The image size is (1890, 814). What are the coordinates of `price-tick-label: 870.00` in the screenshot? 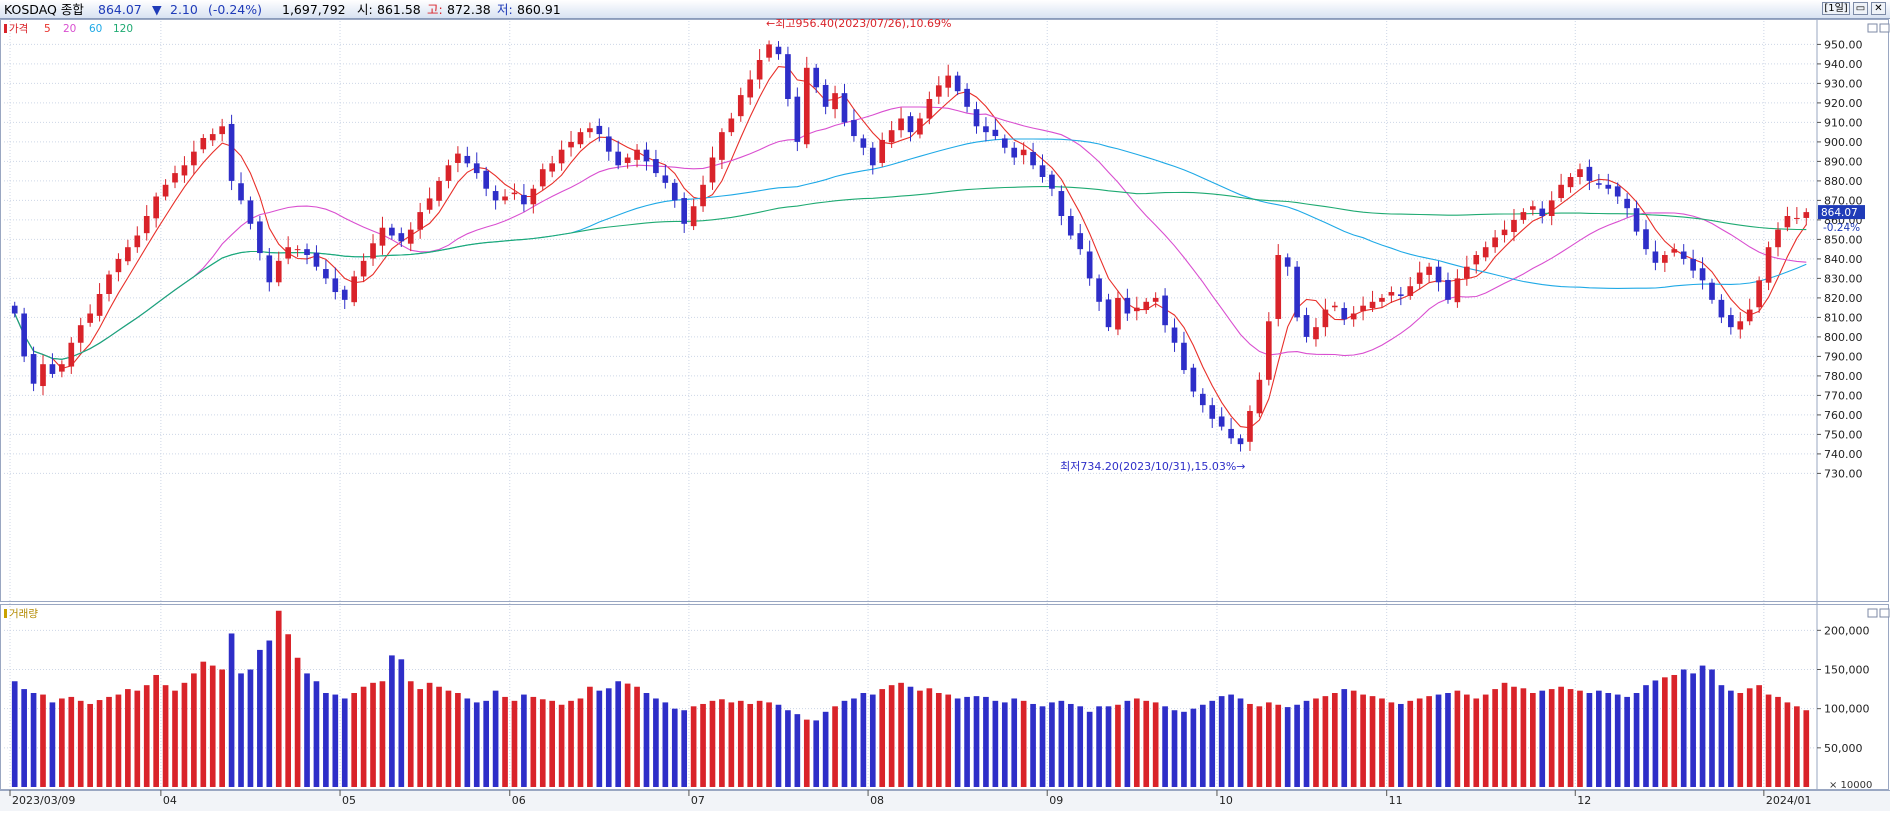 It's located at (1843, 200).